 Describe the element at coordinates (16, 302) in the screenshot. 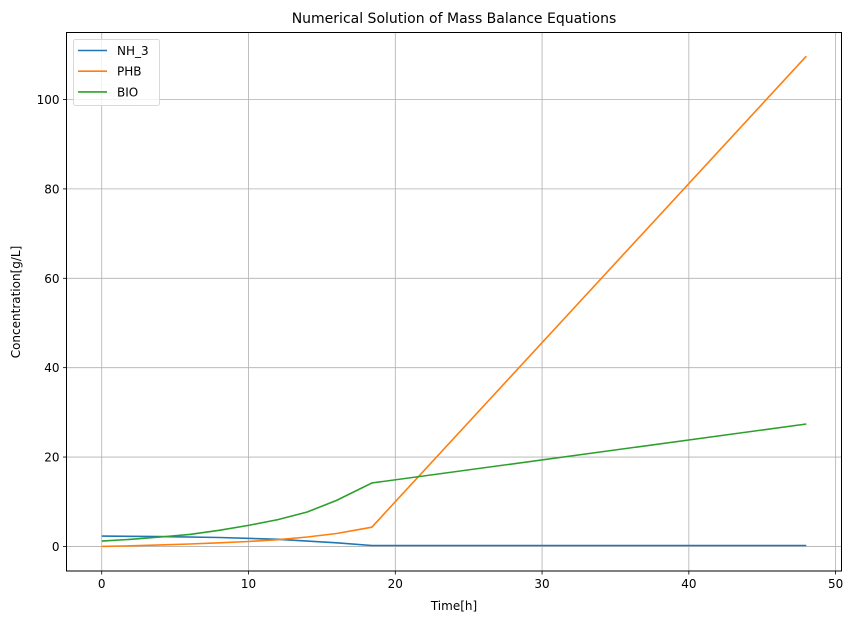

I see `y-axis-label: Concentration[g/L]` at that location.